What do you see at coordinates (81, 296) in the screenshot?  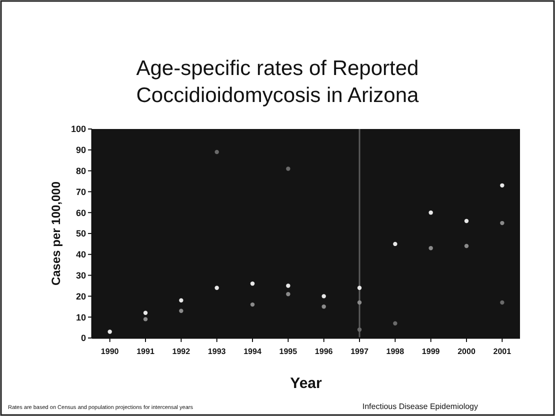 I see `y-tick-label: 20` at bounding box center [81, 296].